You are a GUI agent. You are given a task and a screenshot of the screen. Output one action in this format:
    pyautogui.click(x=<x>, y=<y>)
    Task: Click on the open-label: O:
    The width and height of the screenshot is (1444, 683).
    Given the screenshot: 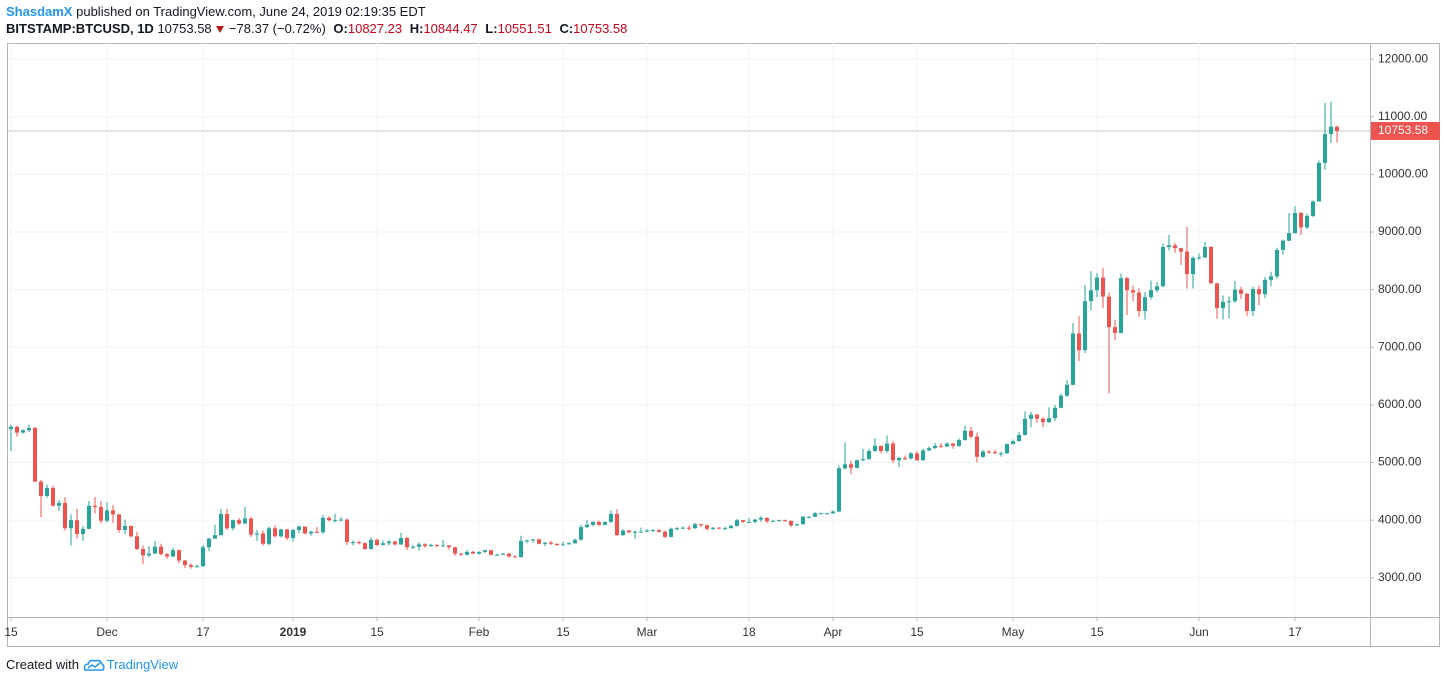 What is the action you would take?
    pyautogui.click(x=340, y=28)
    